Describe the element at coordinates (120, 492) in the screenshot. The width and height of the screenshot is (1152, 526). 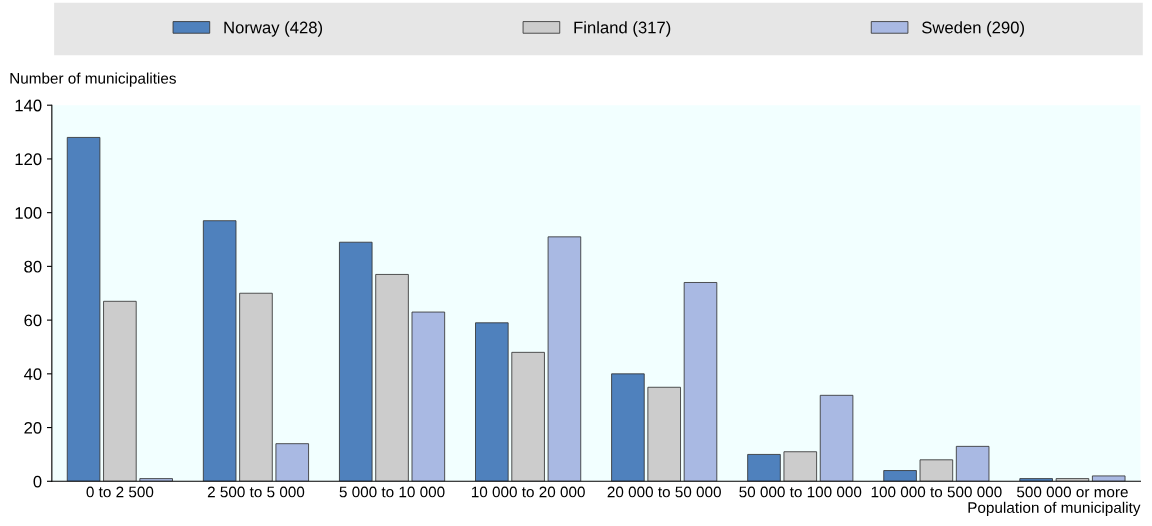
I see `x-tick-label: 0 to 2 500` at that location.